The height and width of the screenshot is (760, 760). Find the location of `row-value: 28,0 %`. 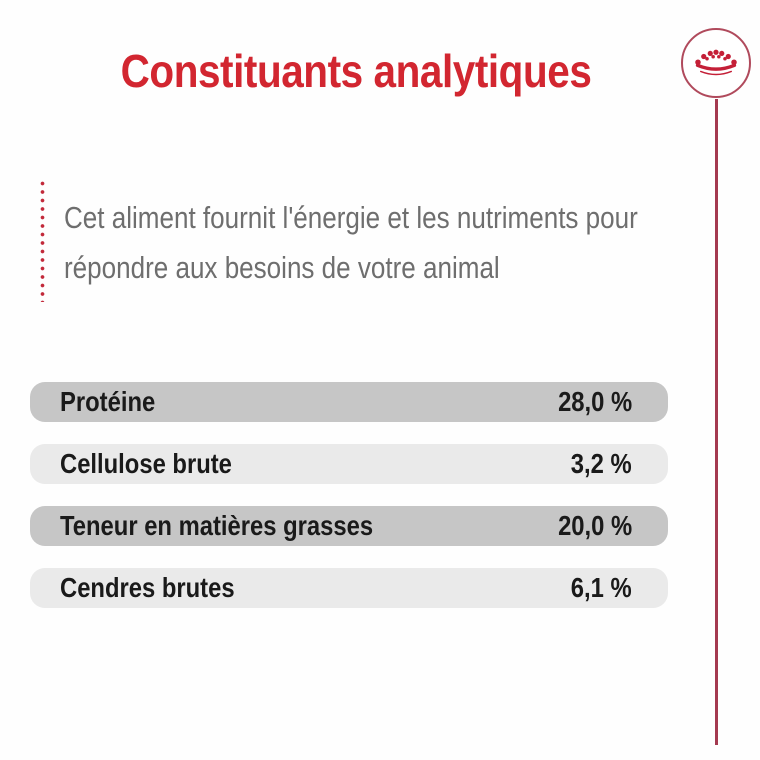

row-value: 28,0 % is located at coordinates (594, 401).